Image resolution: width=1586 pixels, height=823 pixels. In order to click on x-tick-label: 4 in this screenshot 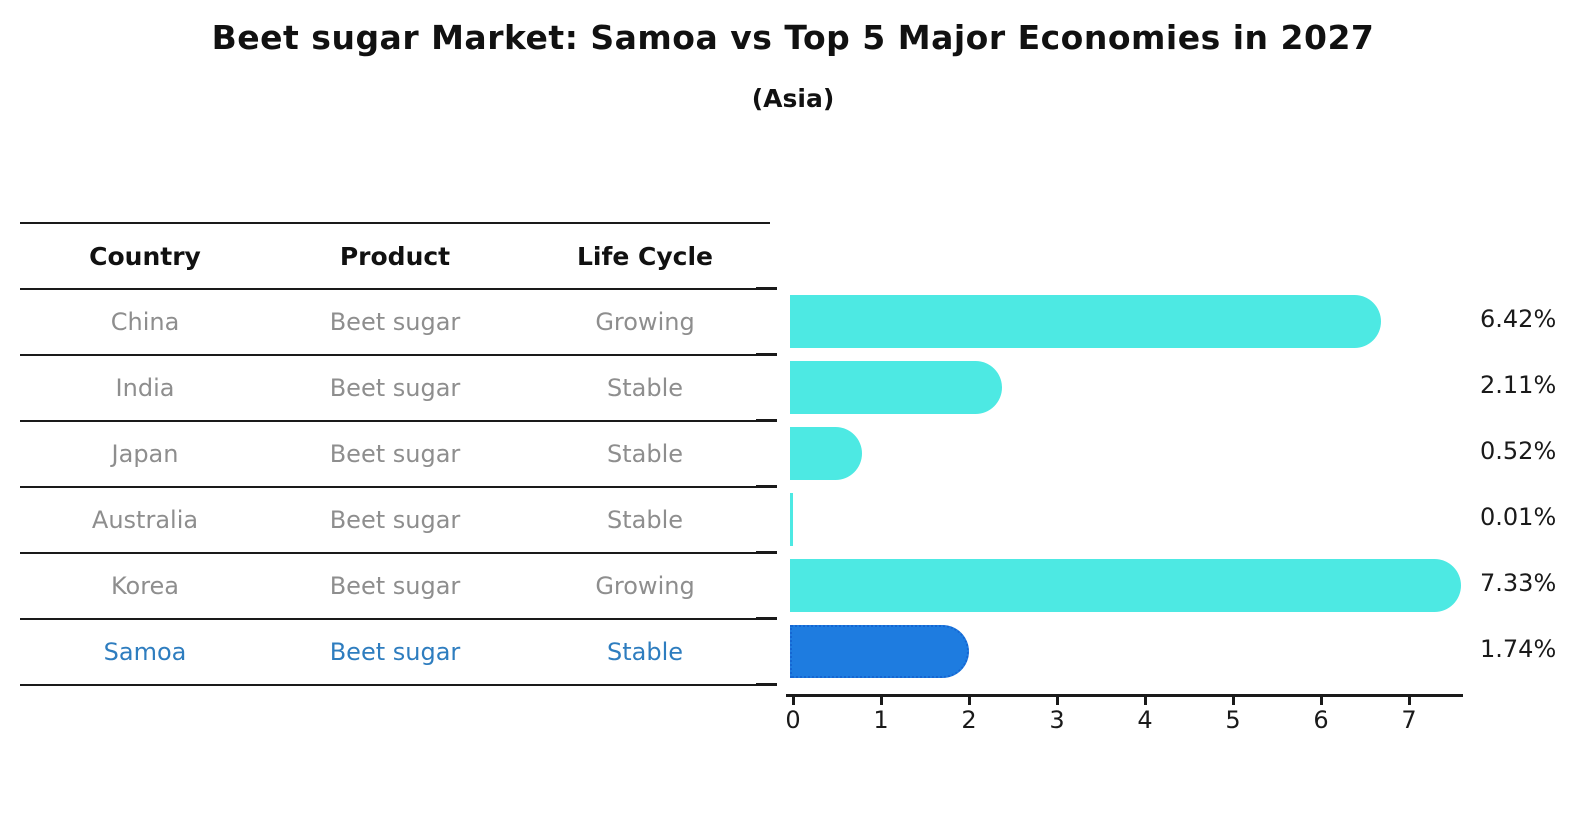, I will do `click(1145, 720)`.